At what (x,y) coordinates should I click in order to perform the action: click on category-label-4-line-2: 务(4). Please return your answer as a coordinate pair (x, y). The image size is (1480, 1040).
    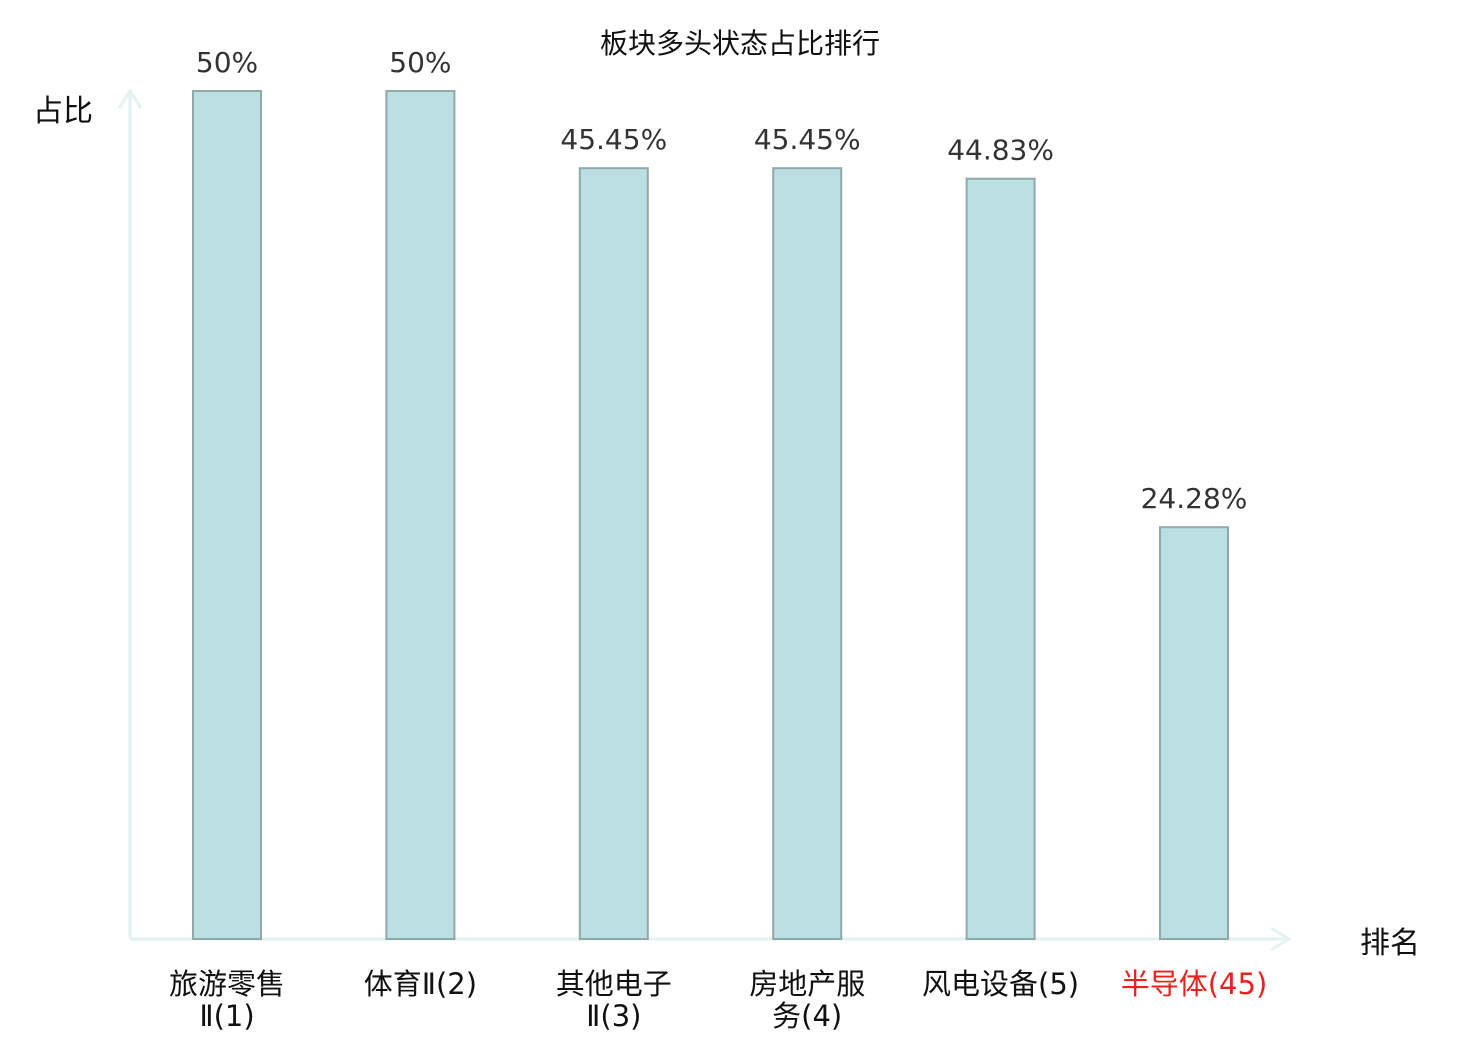
    Looking at the image, I should click on (807, 1016).